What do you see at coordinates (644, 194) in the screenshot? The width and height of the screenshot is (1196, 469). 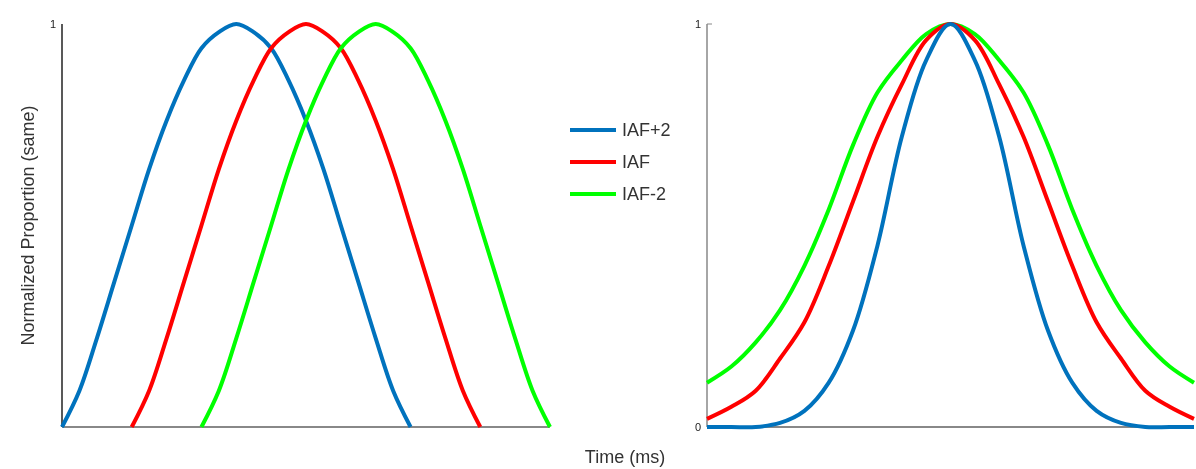 I see `legend-label: IAF-2` at bounding box center [644, 194].